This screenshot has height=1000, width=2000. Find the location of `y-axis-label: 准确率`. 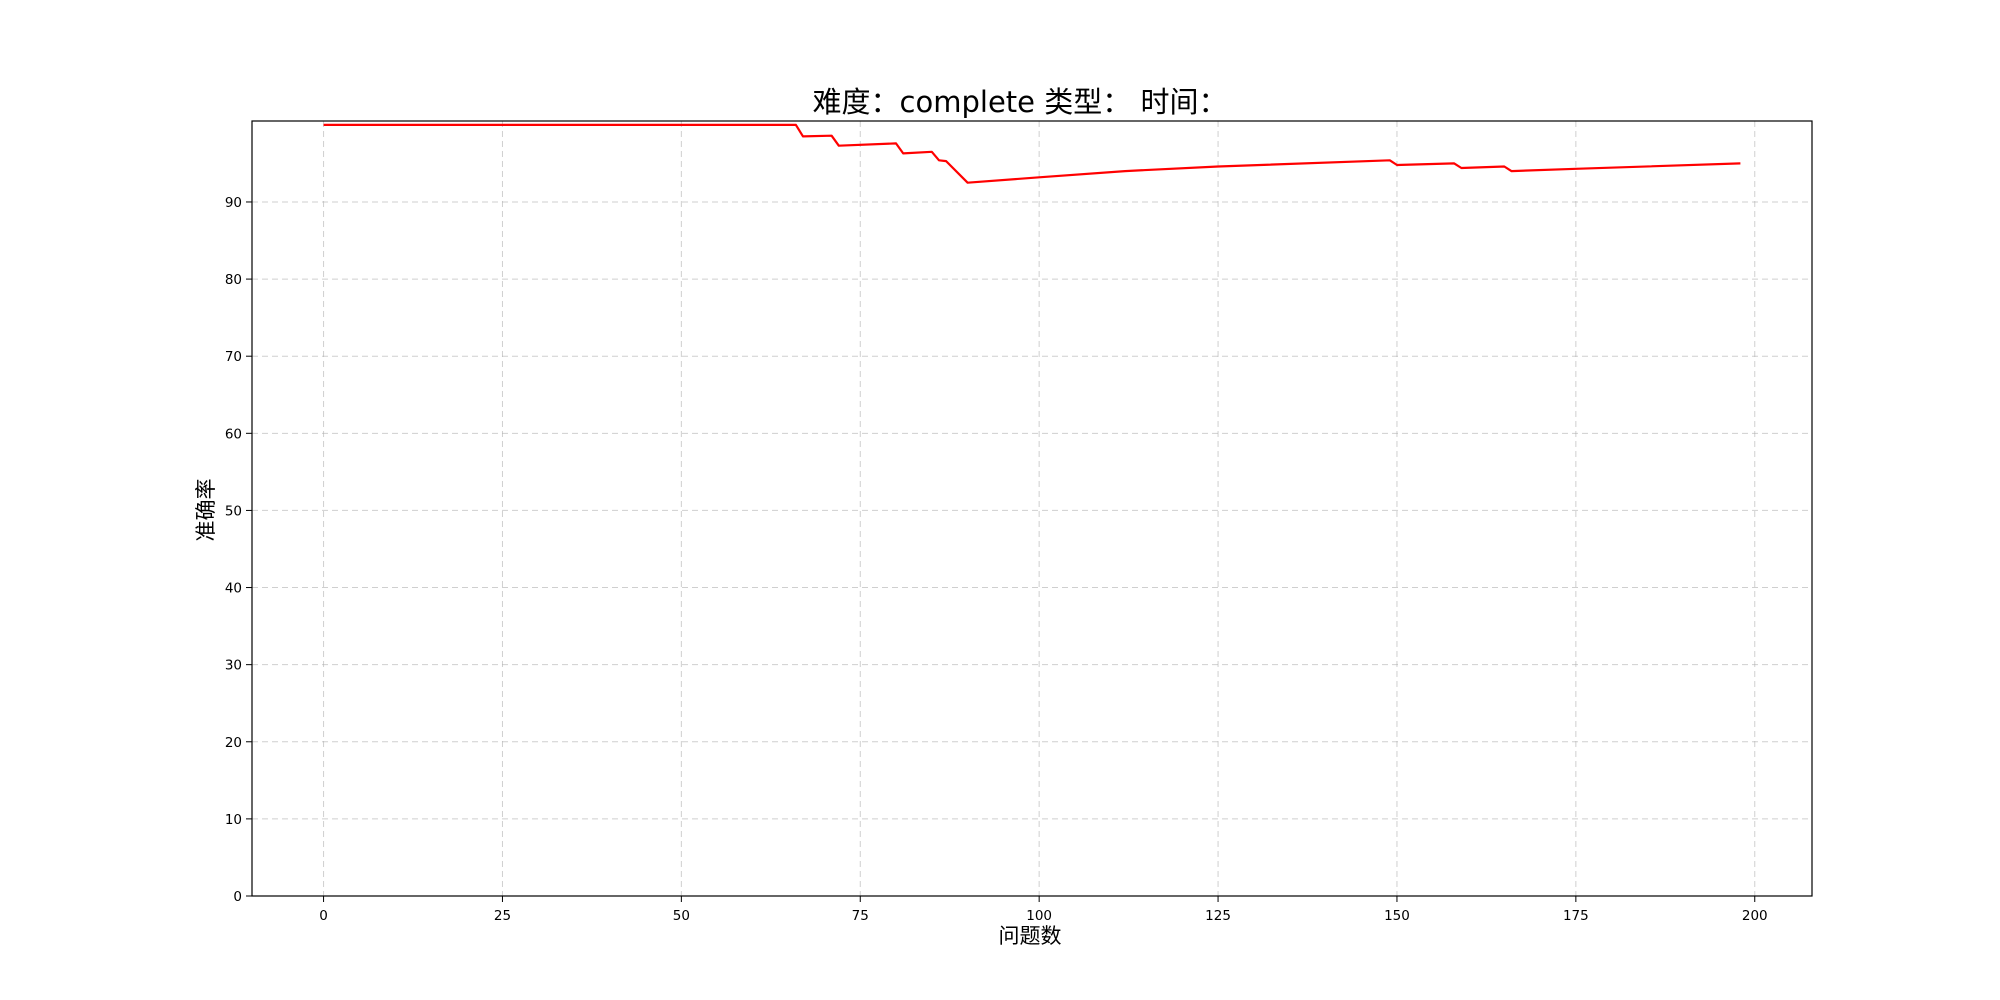

y-axis-label: 准确率 is located at coordinates (206, 510).